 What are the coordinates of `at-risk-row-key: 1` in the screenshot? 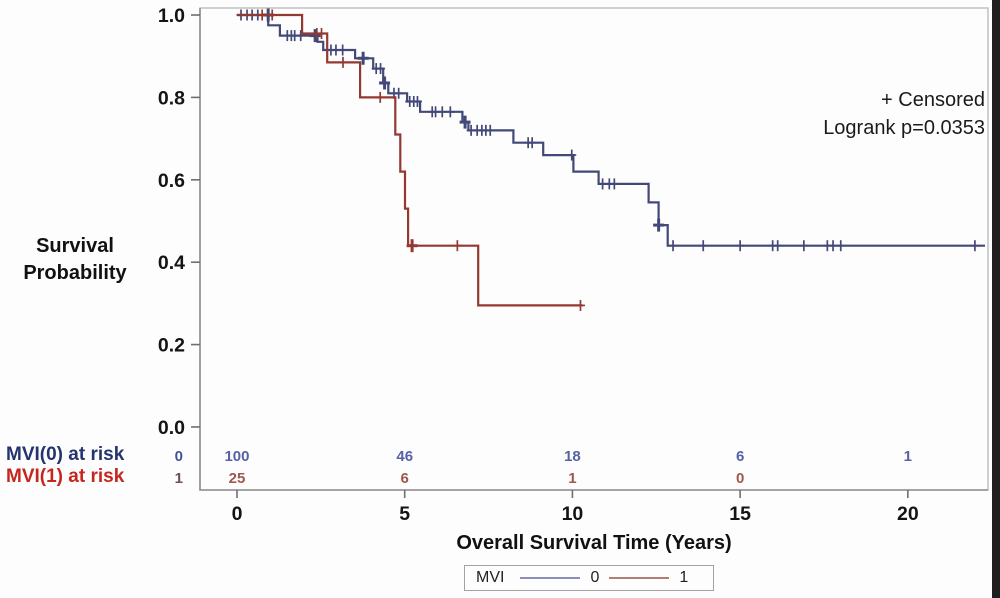 It's located at (179, 478).